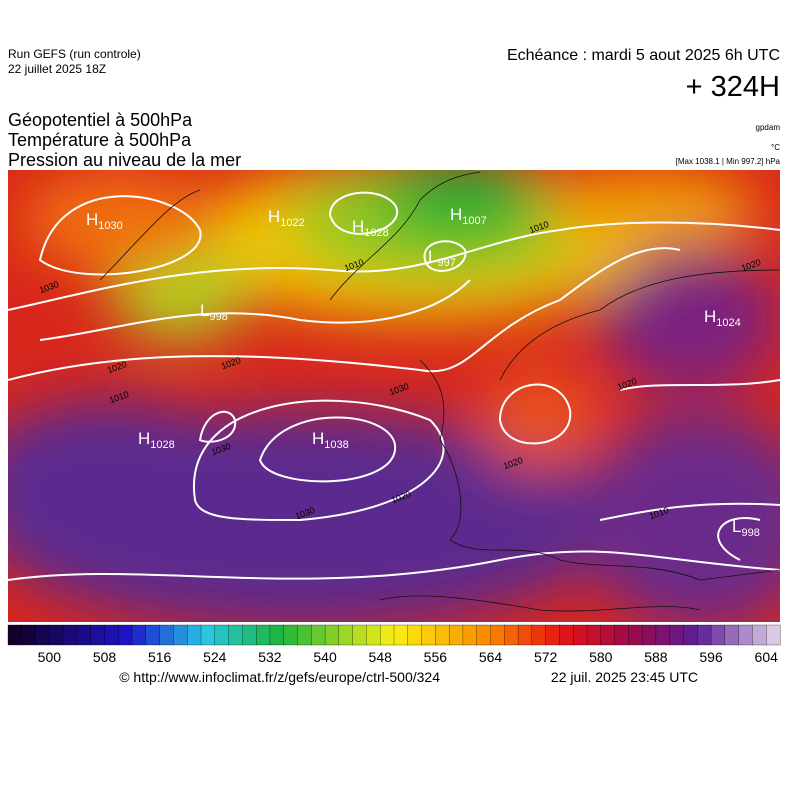  Describe the element at coordinates (656, 657) in the screenshot. I see `colorbar-tick-label: 588` at that location.